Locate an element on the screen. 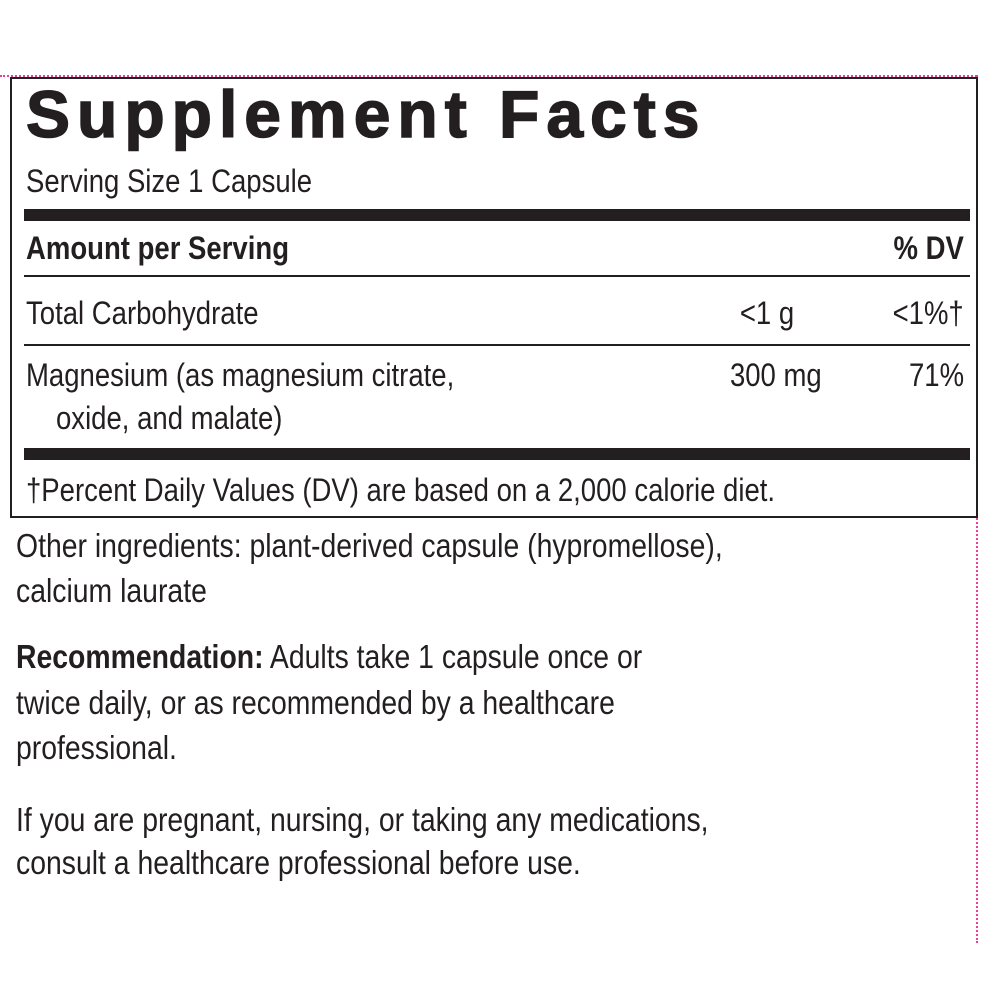 The image size is (1000, 1000). trim-guide-top is located at coordinates (488, 76).